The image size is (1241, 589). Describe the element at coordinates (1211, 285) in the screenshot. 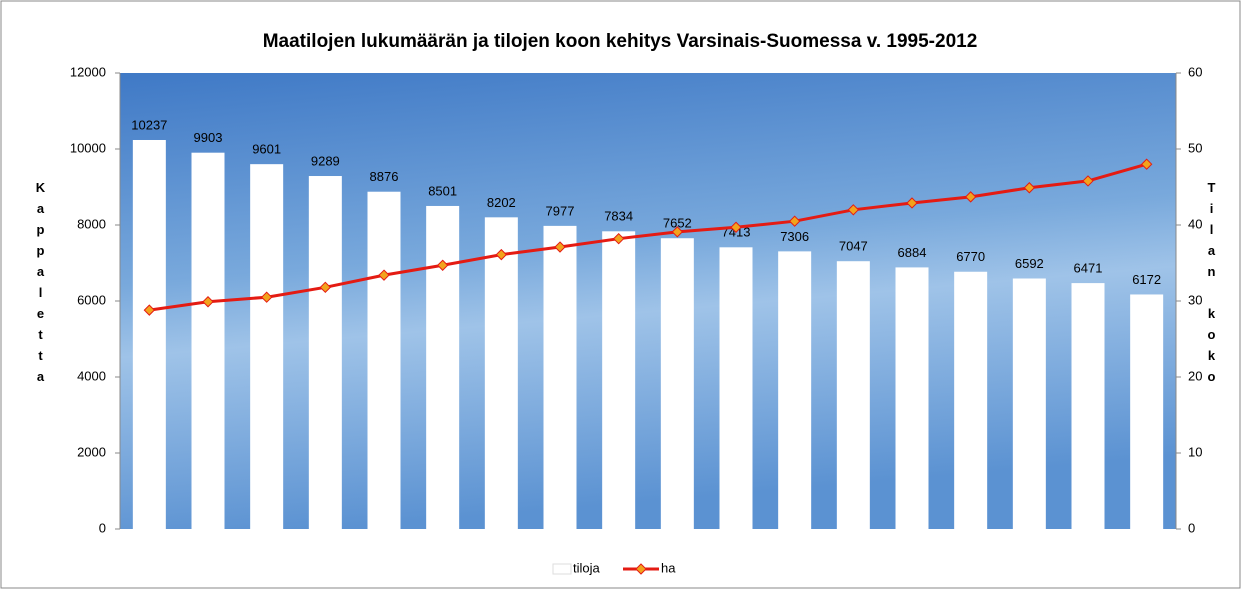

I see `y2-axis-label: Tilan koko` at that location.